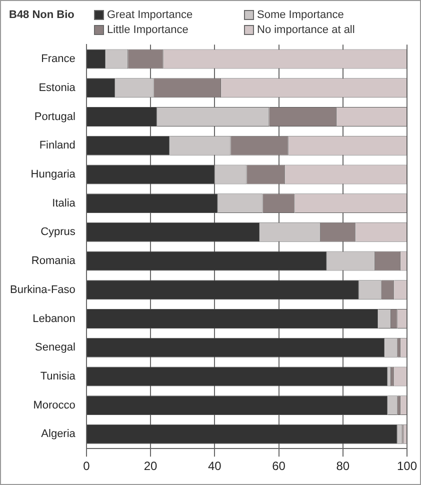  Describe the element at coordinates (306, 30) in the screenshot. I see `legend-label: No importance at all` at that location.